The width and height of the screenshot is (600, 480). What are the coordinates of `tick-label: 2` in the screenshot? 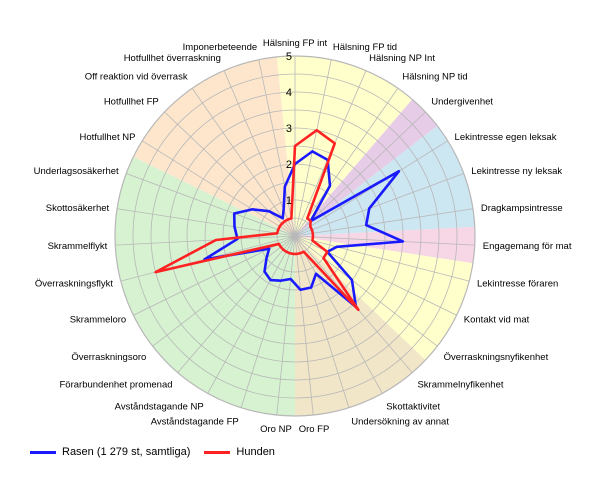 It's located at (289, 165).